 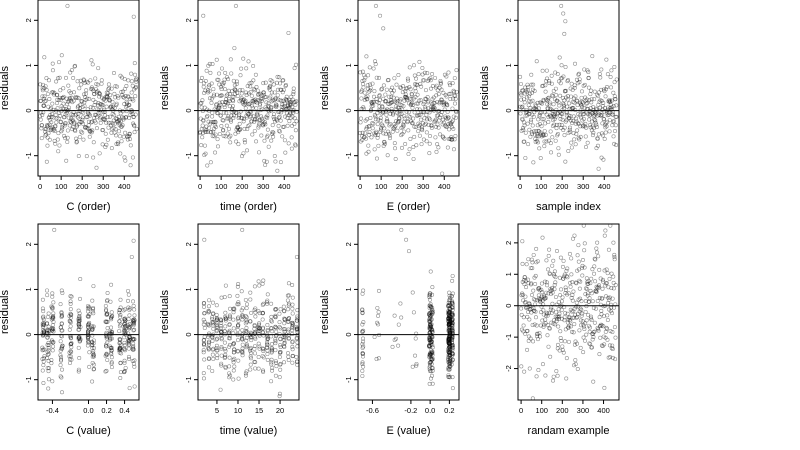 What do you see at coordinates (188, 334) in the screenshot?
I see `y-tick-label: 0` at bounding box center [188, 334].